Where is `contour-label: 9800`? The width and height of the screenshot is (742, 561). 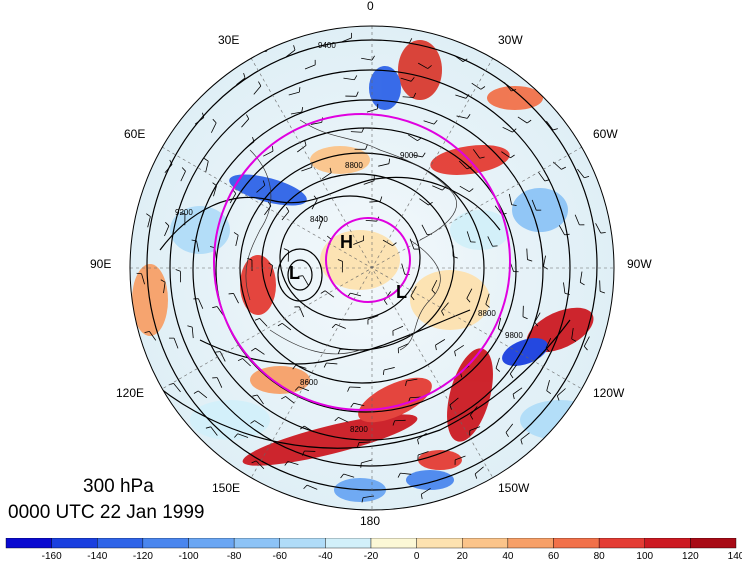
contour-label: 9800 is located at coordinates (514, 335).